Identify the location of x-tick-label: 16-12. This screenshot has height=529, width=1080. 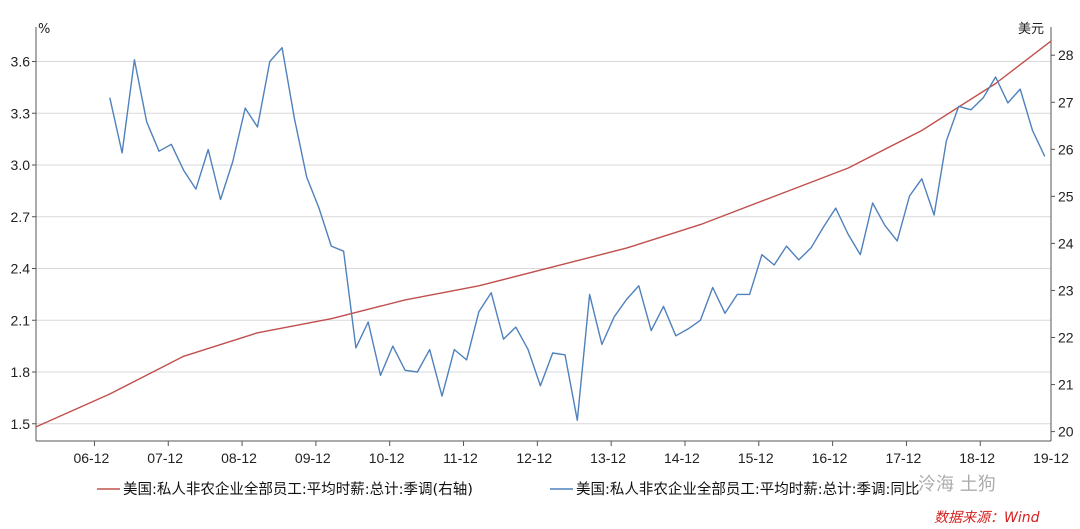
(830, 458).